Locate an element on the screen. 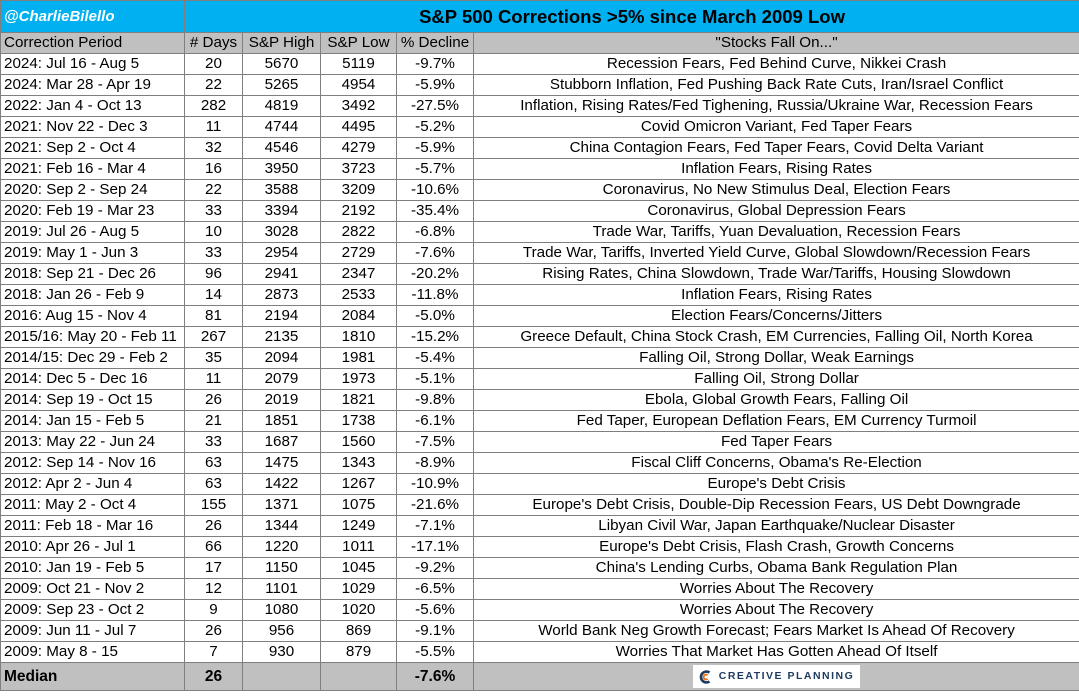  col-header-cause: "Stocks Fall On..." is located at coordinates (775, 43).